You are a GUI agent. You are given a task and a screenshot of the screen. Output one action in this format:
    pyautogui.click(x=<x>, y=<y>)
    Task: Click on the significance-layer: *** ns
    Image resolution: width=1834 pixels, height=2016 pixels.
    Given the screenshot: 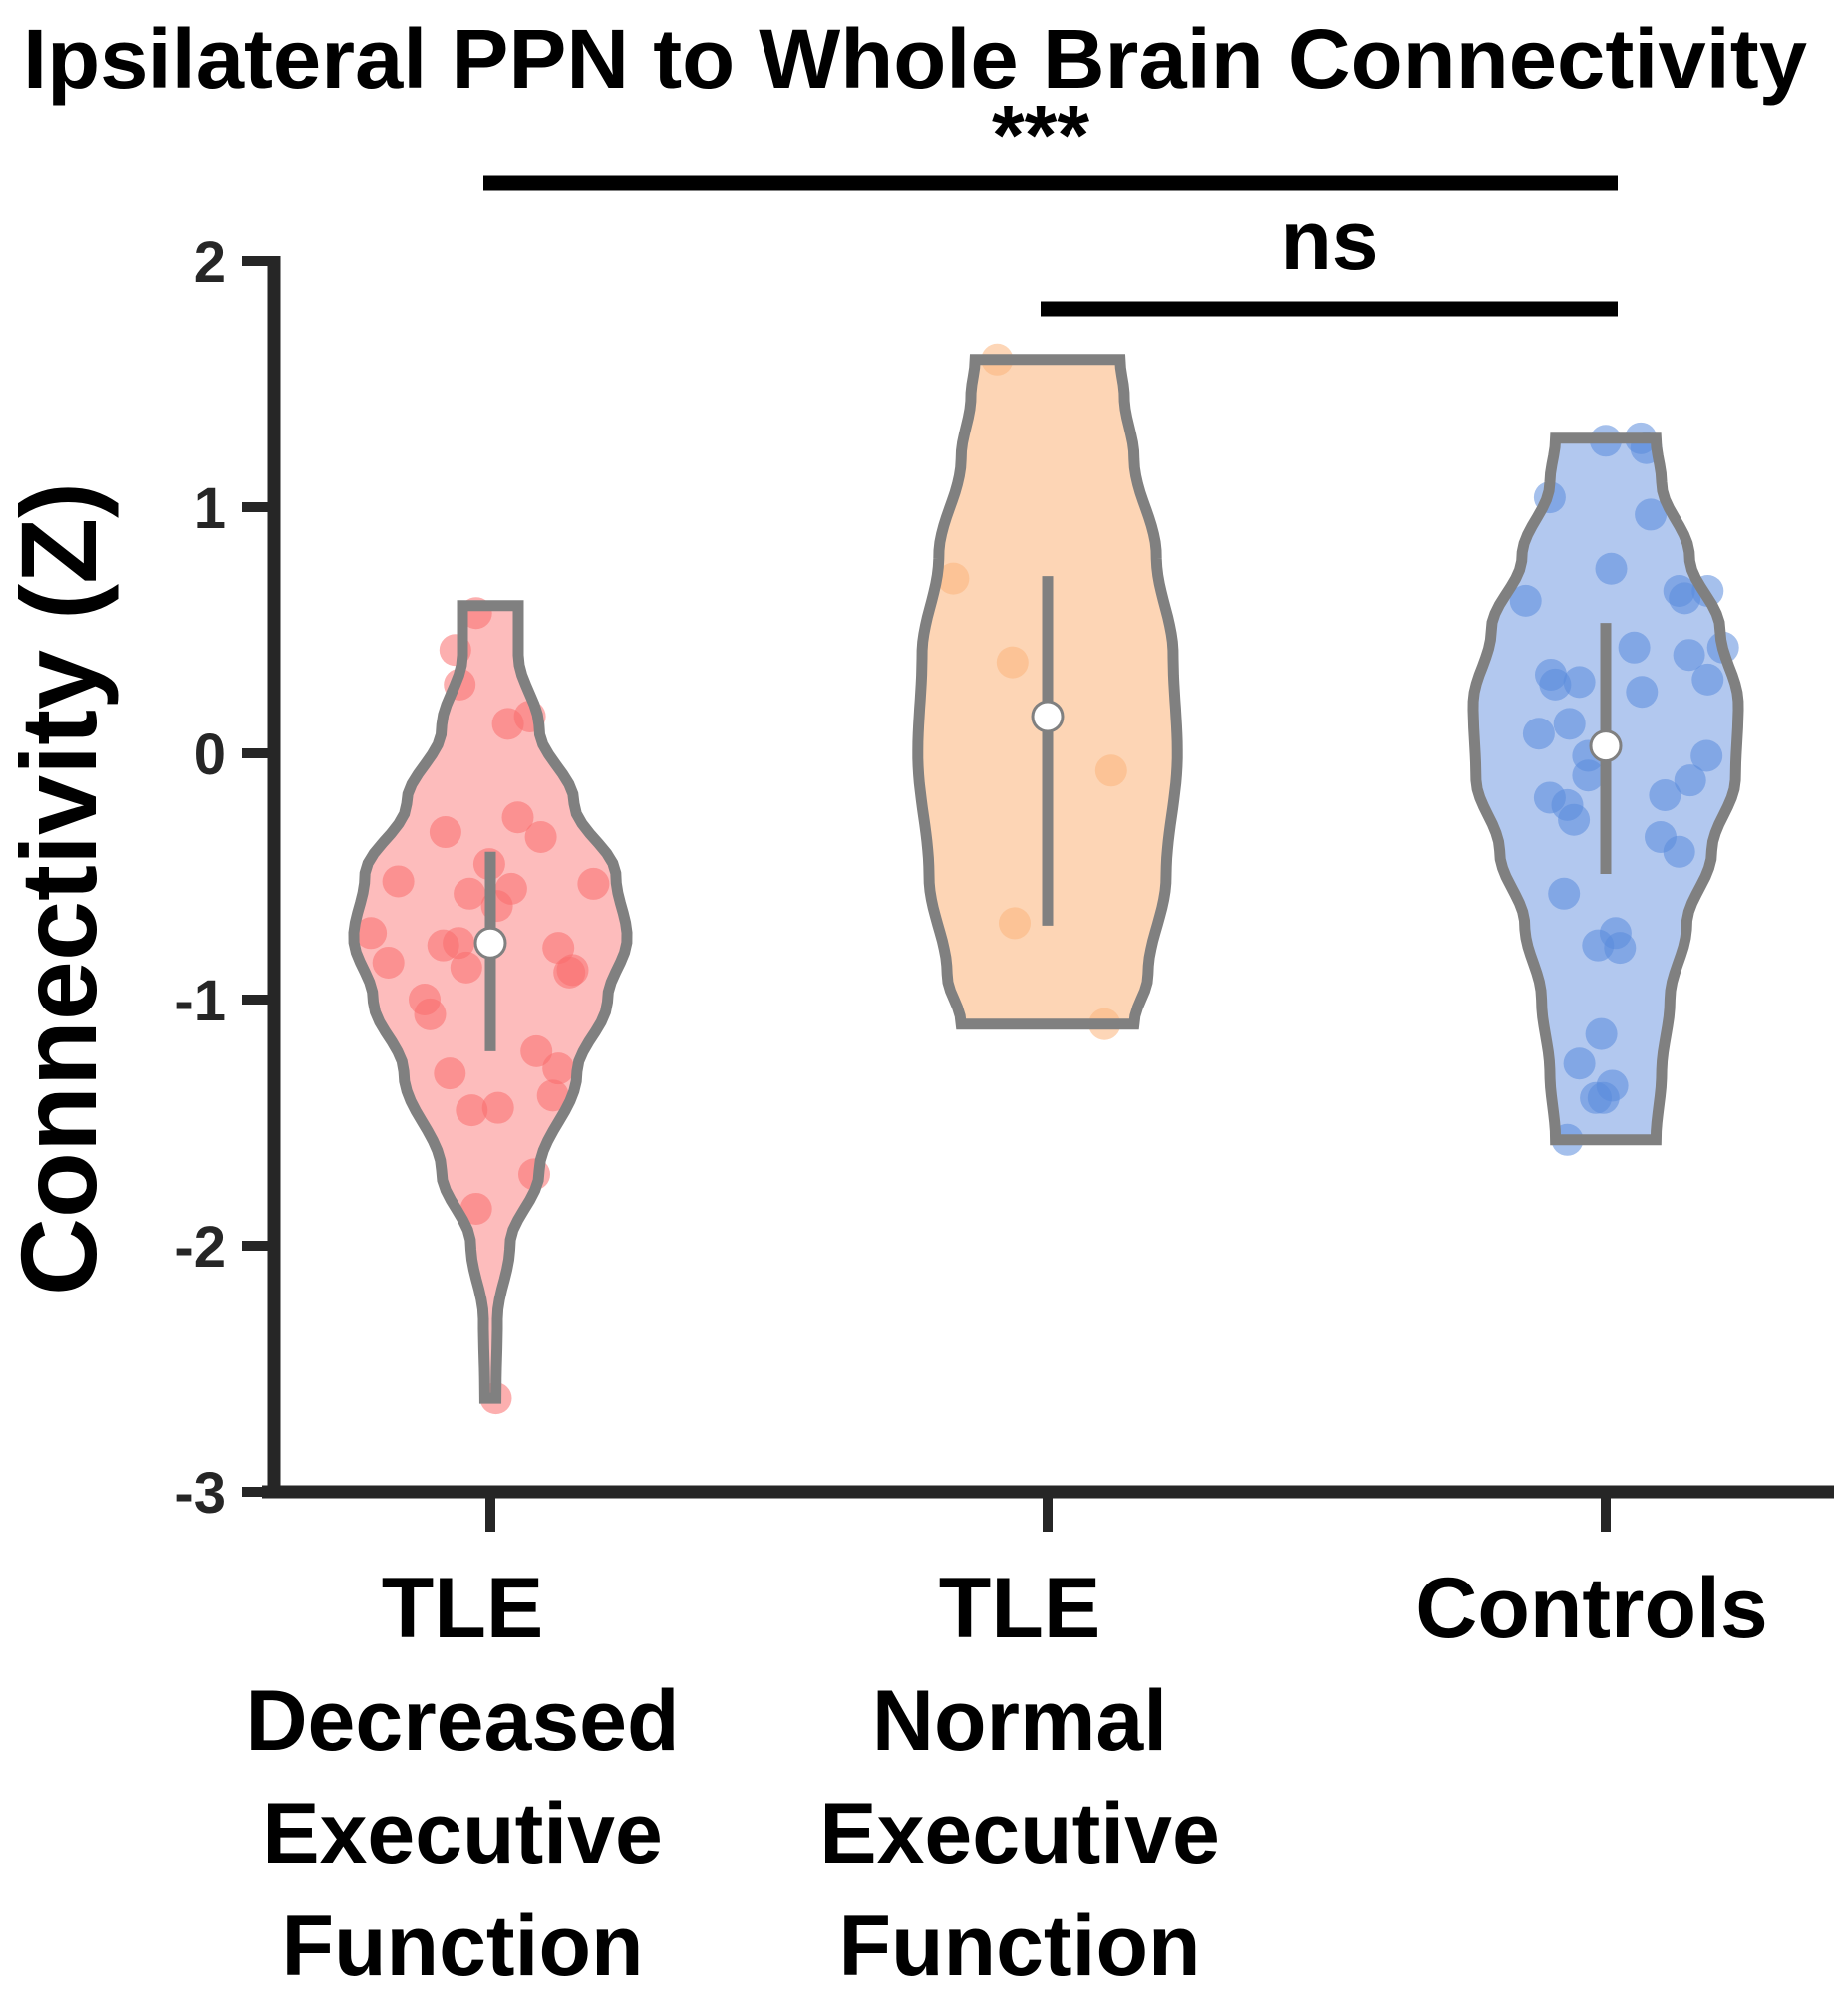 What is the action you would take?
    pyautogui.click(x=1050, y=203)
    